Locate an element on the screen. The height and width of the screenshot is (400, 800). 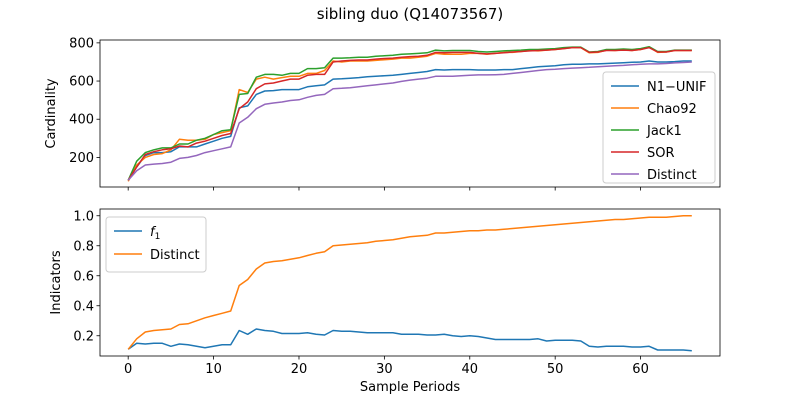
x-tick-label: 40 is located at coordinates (470, 369).